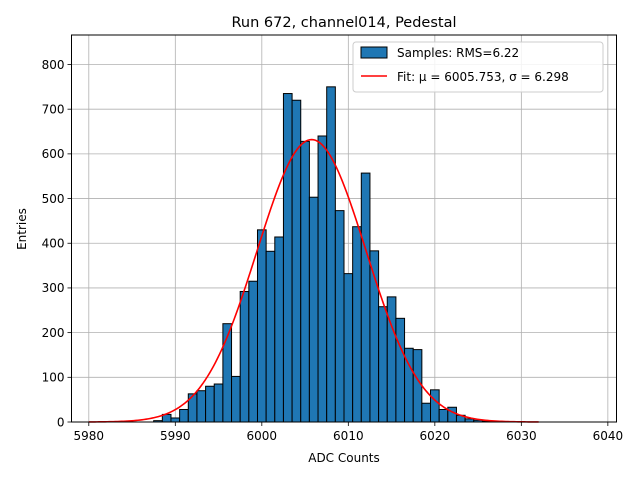 The width and height of the screenshot is (640, 480). What do you see at coordinates (53, 244) in the screenshot?
I see `y-tick-label: 400` at bounding box center [53, 244].